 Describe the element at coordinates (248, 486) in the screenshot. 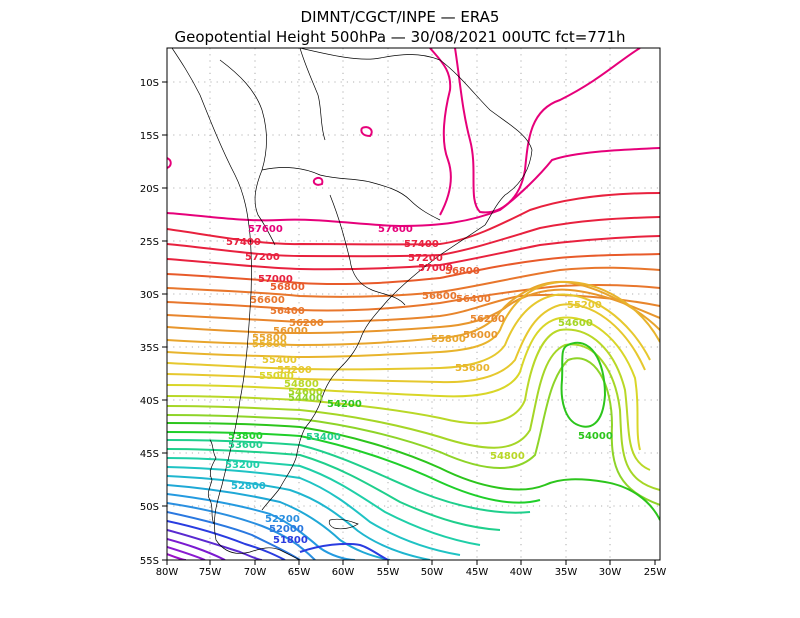

I see `contour-label: 52800` at that location.